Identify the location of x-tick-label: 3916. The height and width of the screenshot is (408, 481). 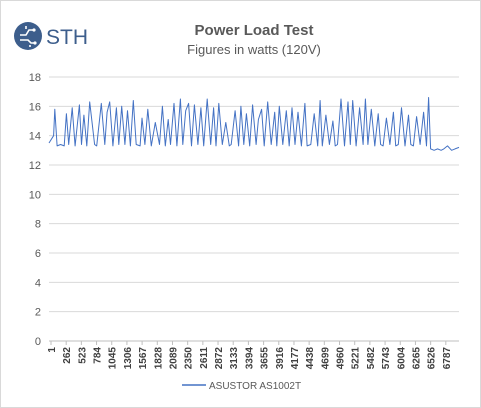
(280, 358).